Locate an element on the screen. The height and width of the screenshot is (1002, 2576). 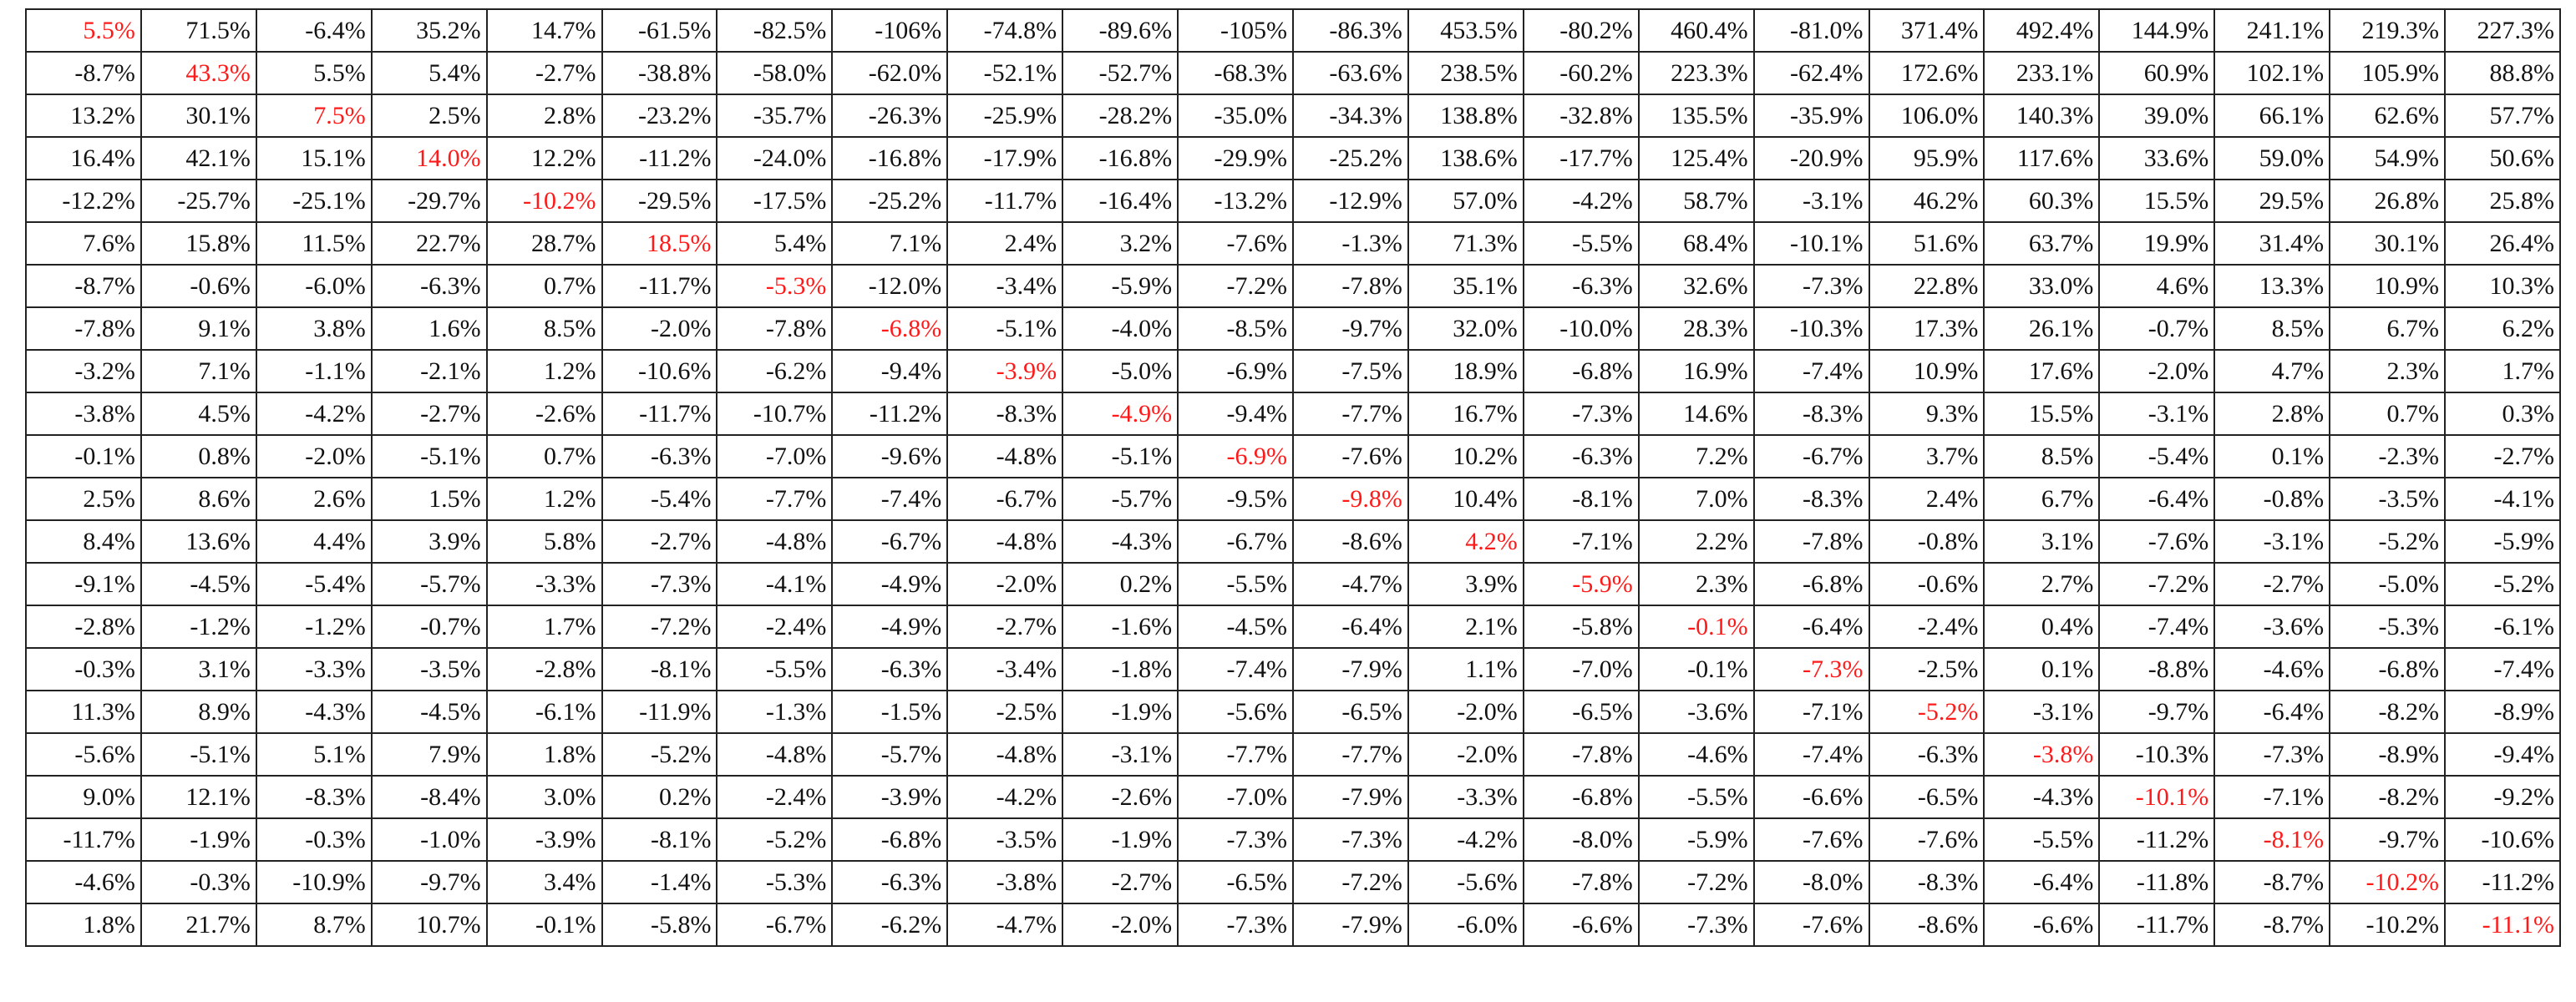
table-cell: -2.0% is located at coordinates (1465, 712).